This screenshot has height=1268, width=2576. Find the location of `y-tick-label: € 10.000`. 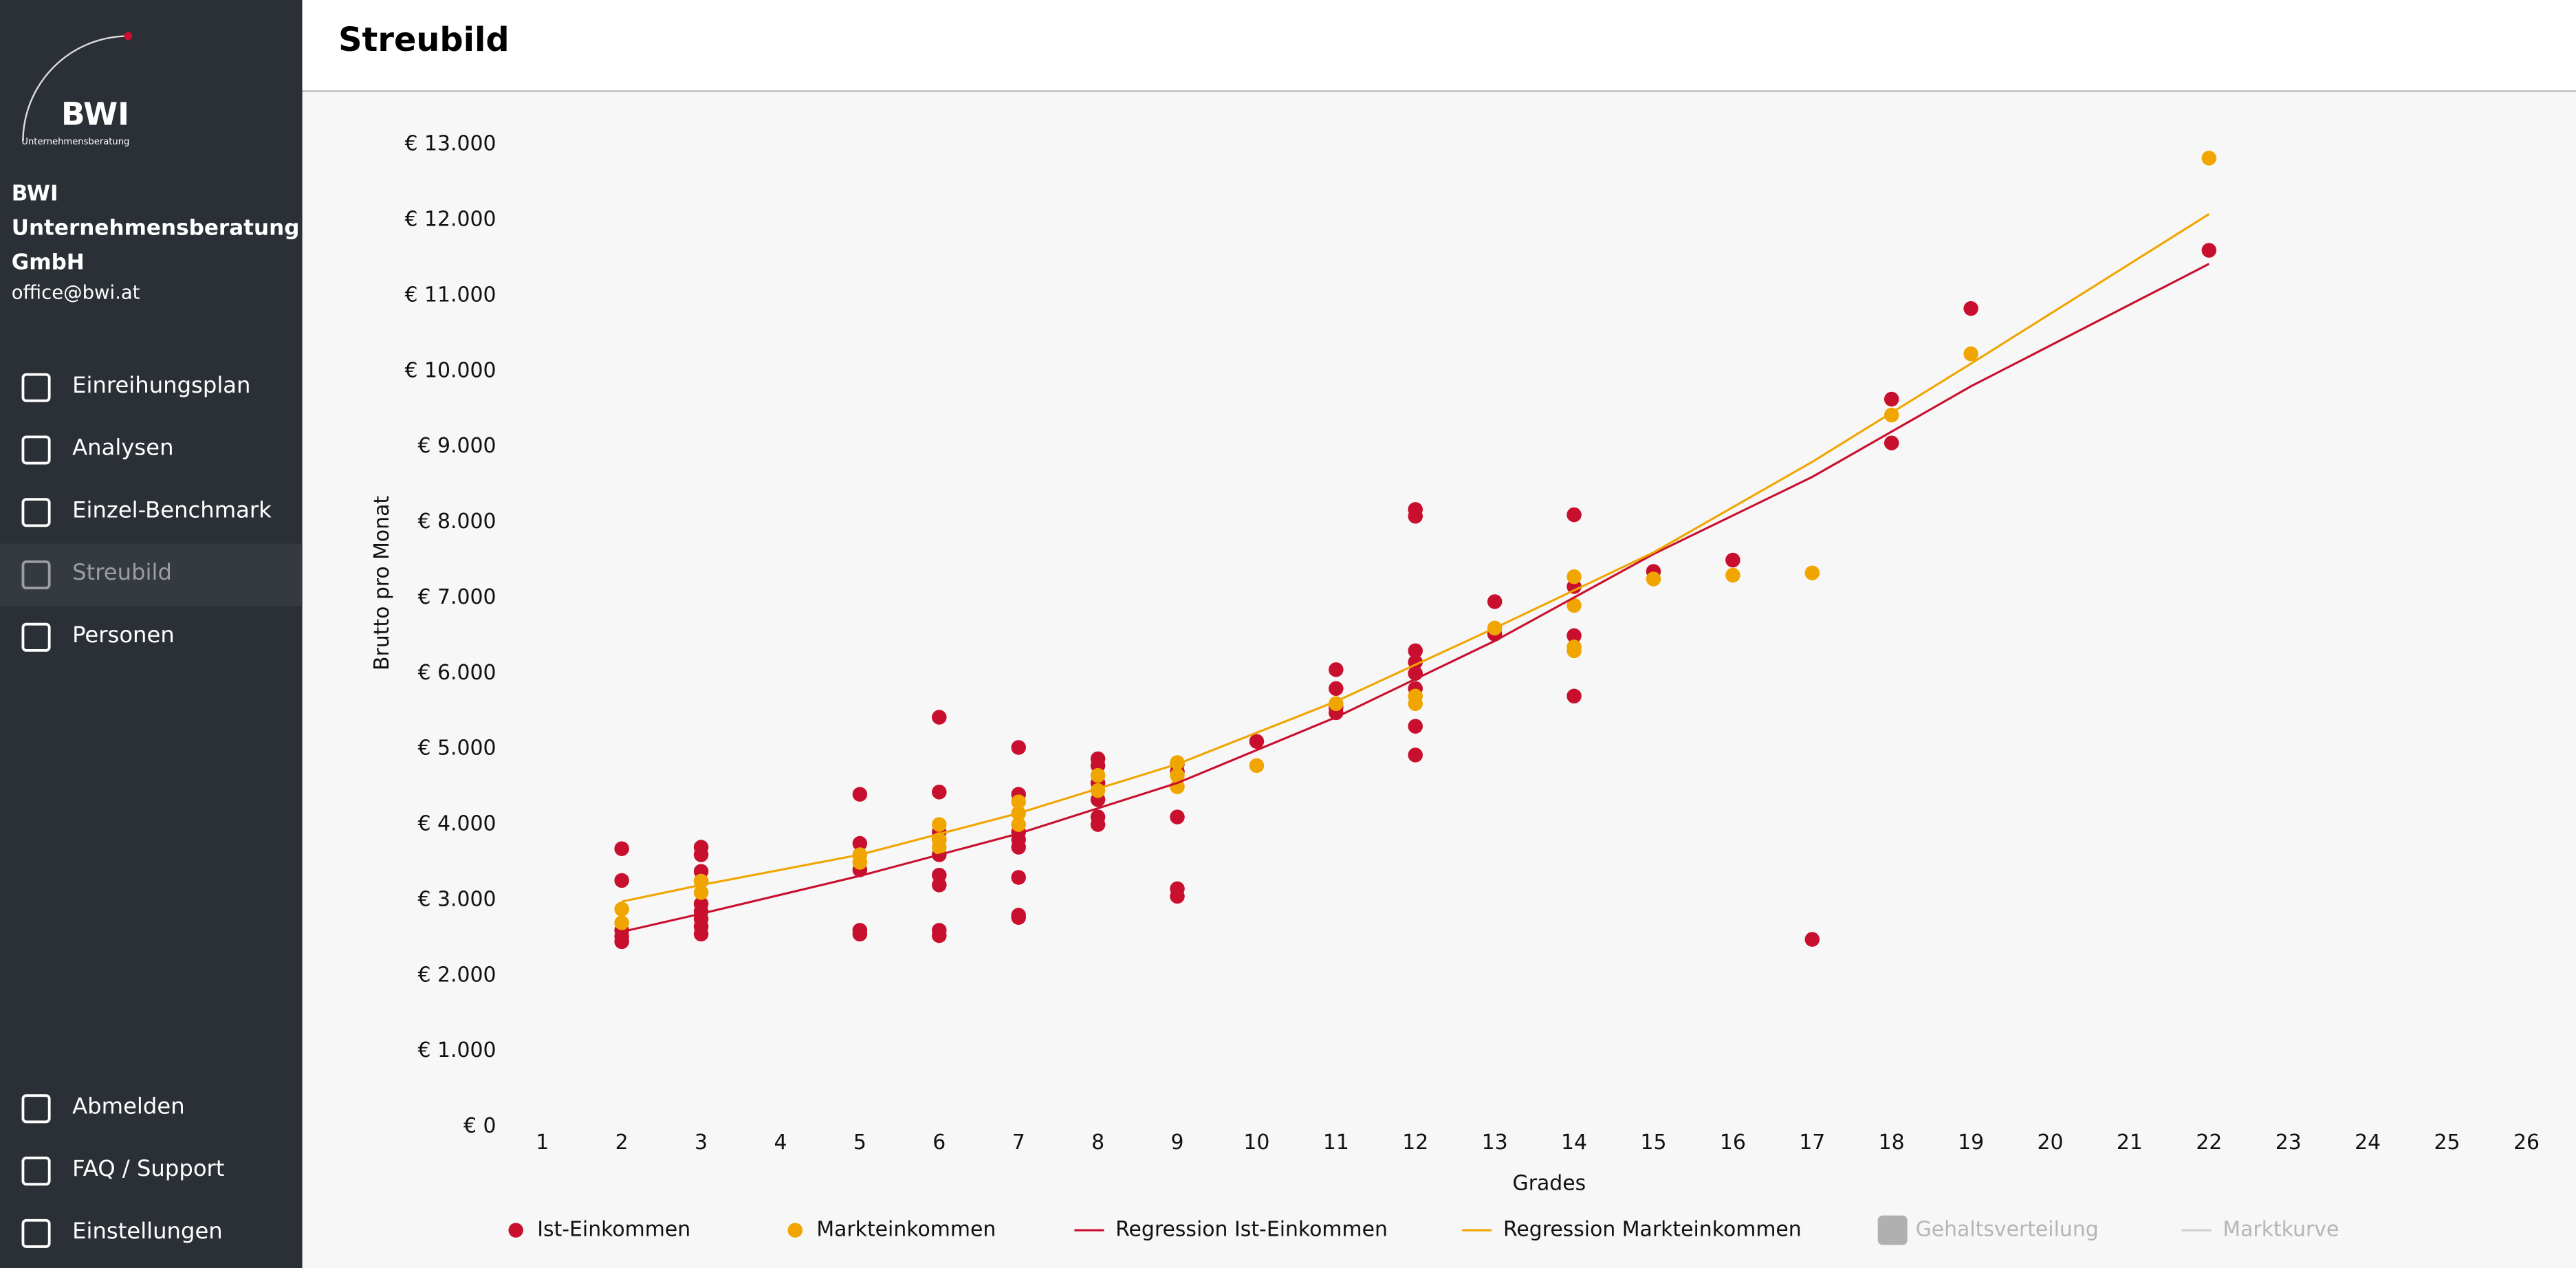

y-tick-label: € 10.000 is located at coordinates (450, 370).